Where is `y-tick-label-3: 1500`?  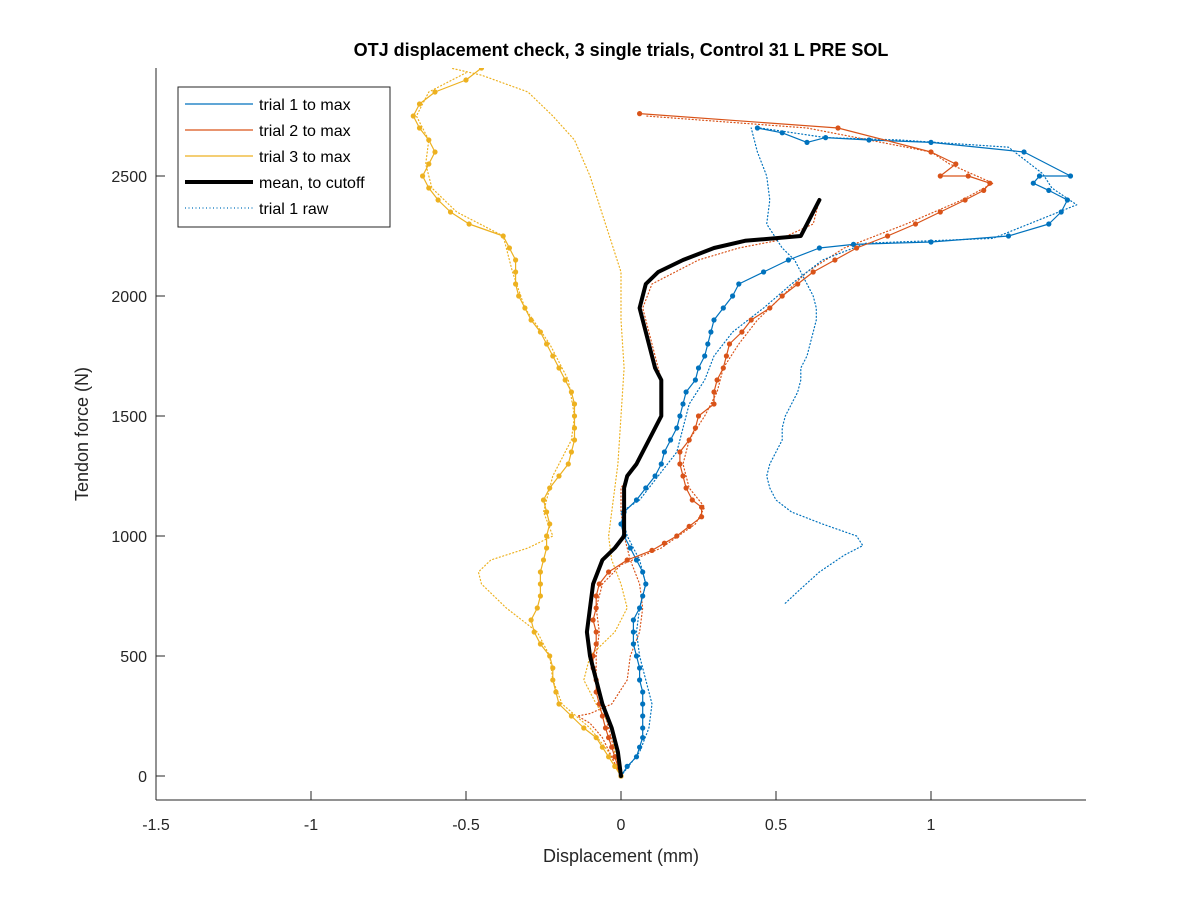 y-tick-label-3: 1500 is located at coordinates (129, 417).